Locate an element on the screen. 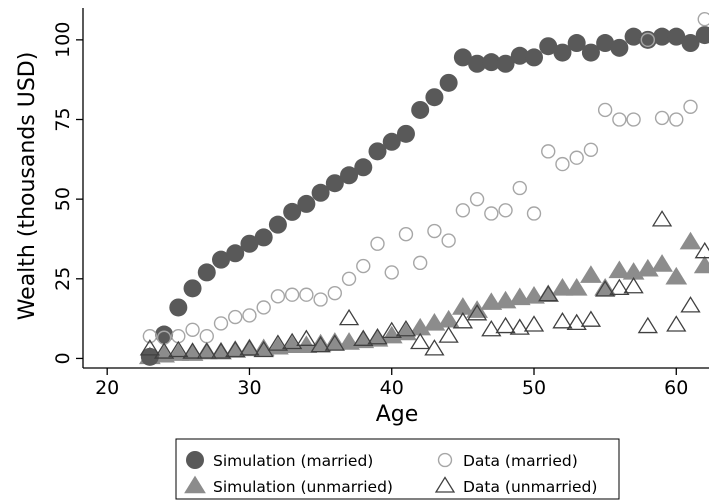 The image size is (709, 503). legend-item: Simulation (unmarried) is located at coordinates (288, 485).